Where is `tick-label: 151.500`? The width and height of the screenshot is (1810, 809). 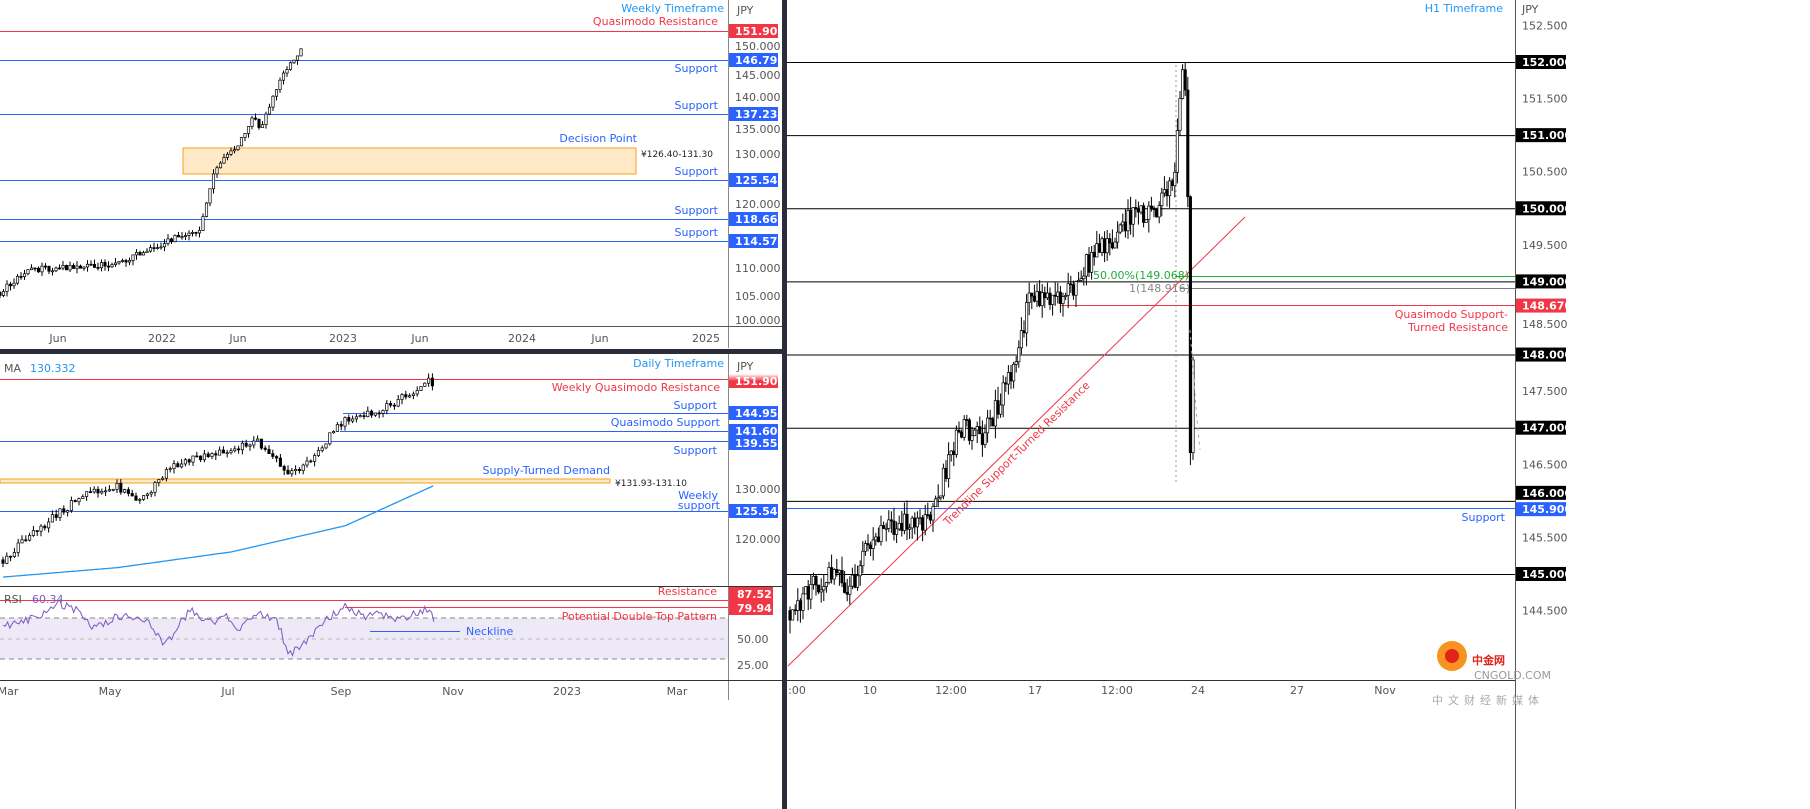
tick-label: 151.500 is located at coordinates (1545, 99).